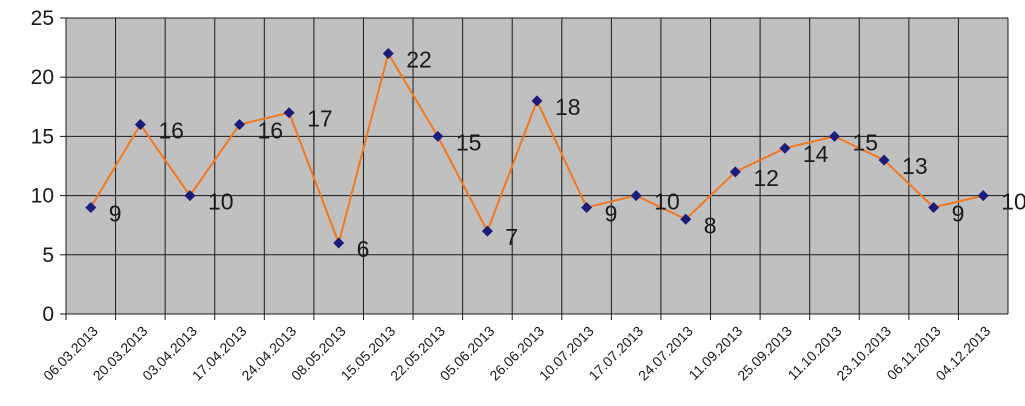 The height and width of the screenshot is (406, 1025). What do you see at coordinates (962, 353) in the screenshot?
I see `x-tick-label: 04.12.2013` at bounding box center [962, 353].